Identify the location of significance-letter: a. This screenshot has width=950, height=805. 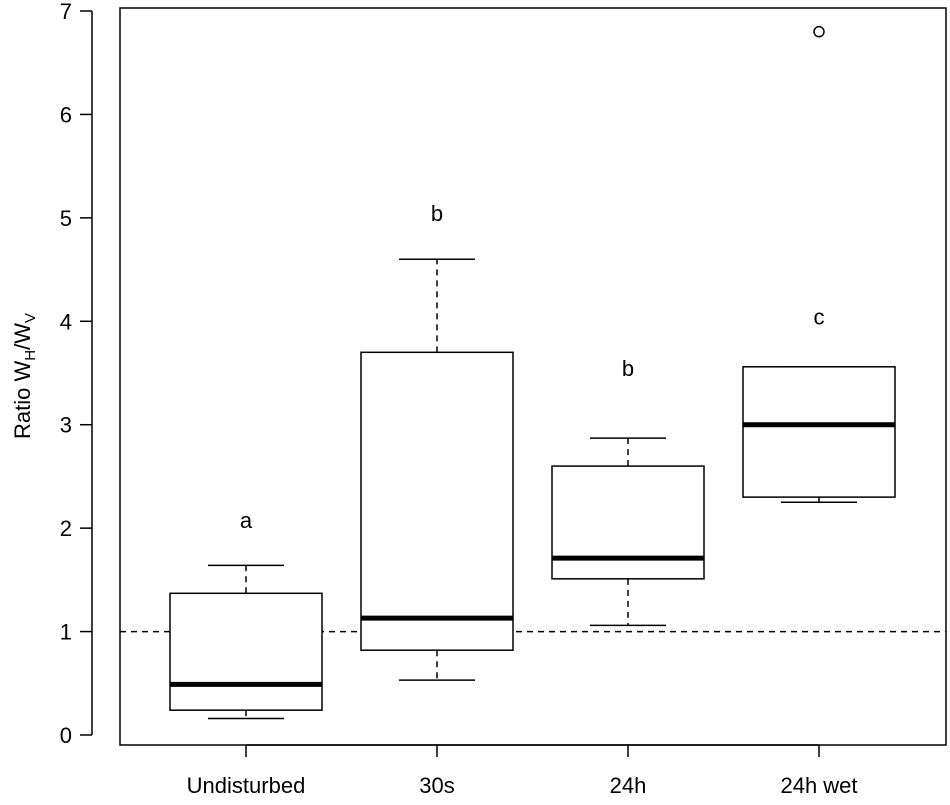
(246, 520).